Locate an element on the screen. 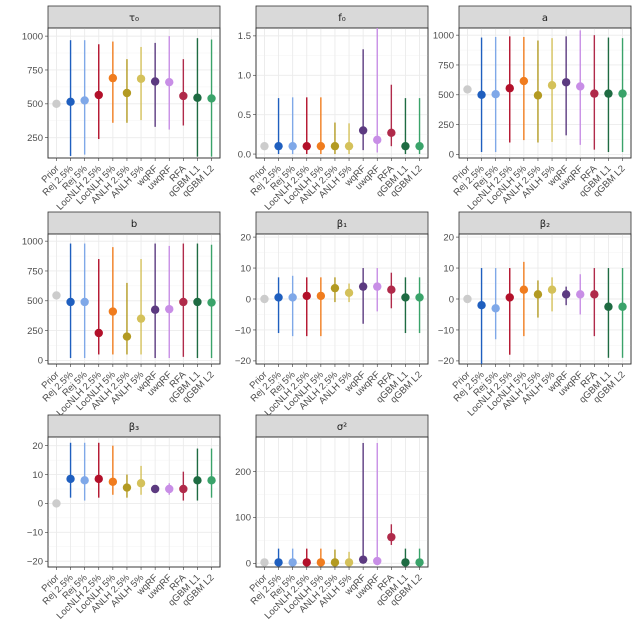  panel-title: a is located at coordinates (545, 18).